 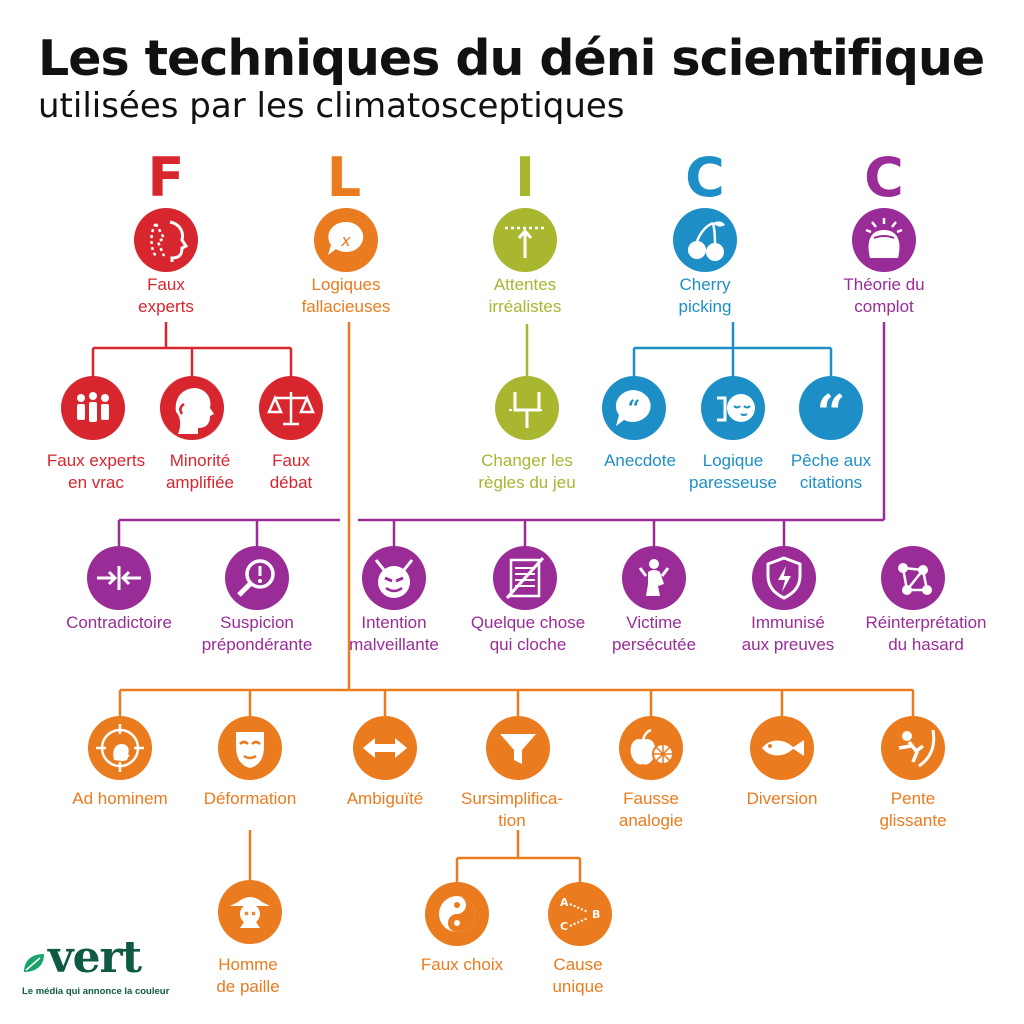 I want to click on cherries-icon, so click(x=705, y=240).